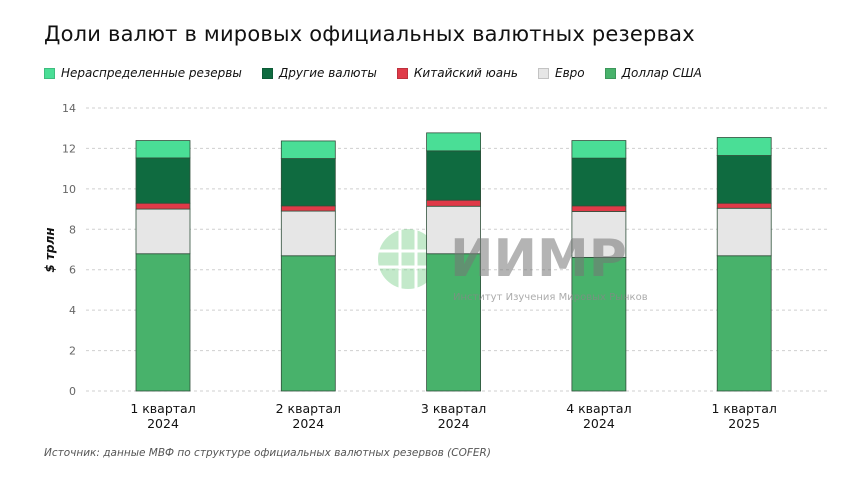  What do you see at coordinates (72, 310) in the screenshot?
I see `y-tick-label: 4` at bounding box center [72, 310].